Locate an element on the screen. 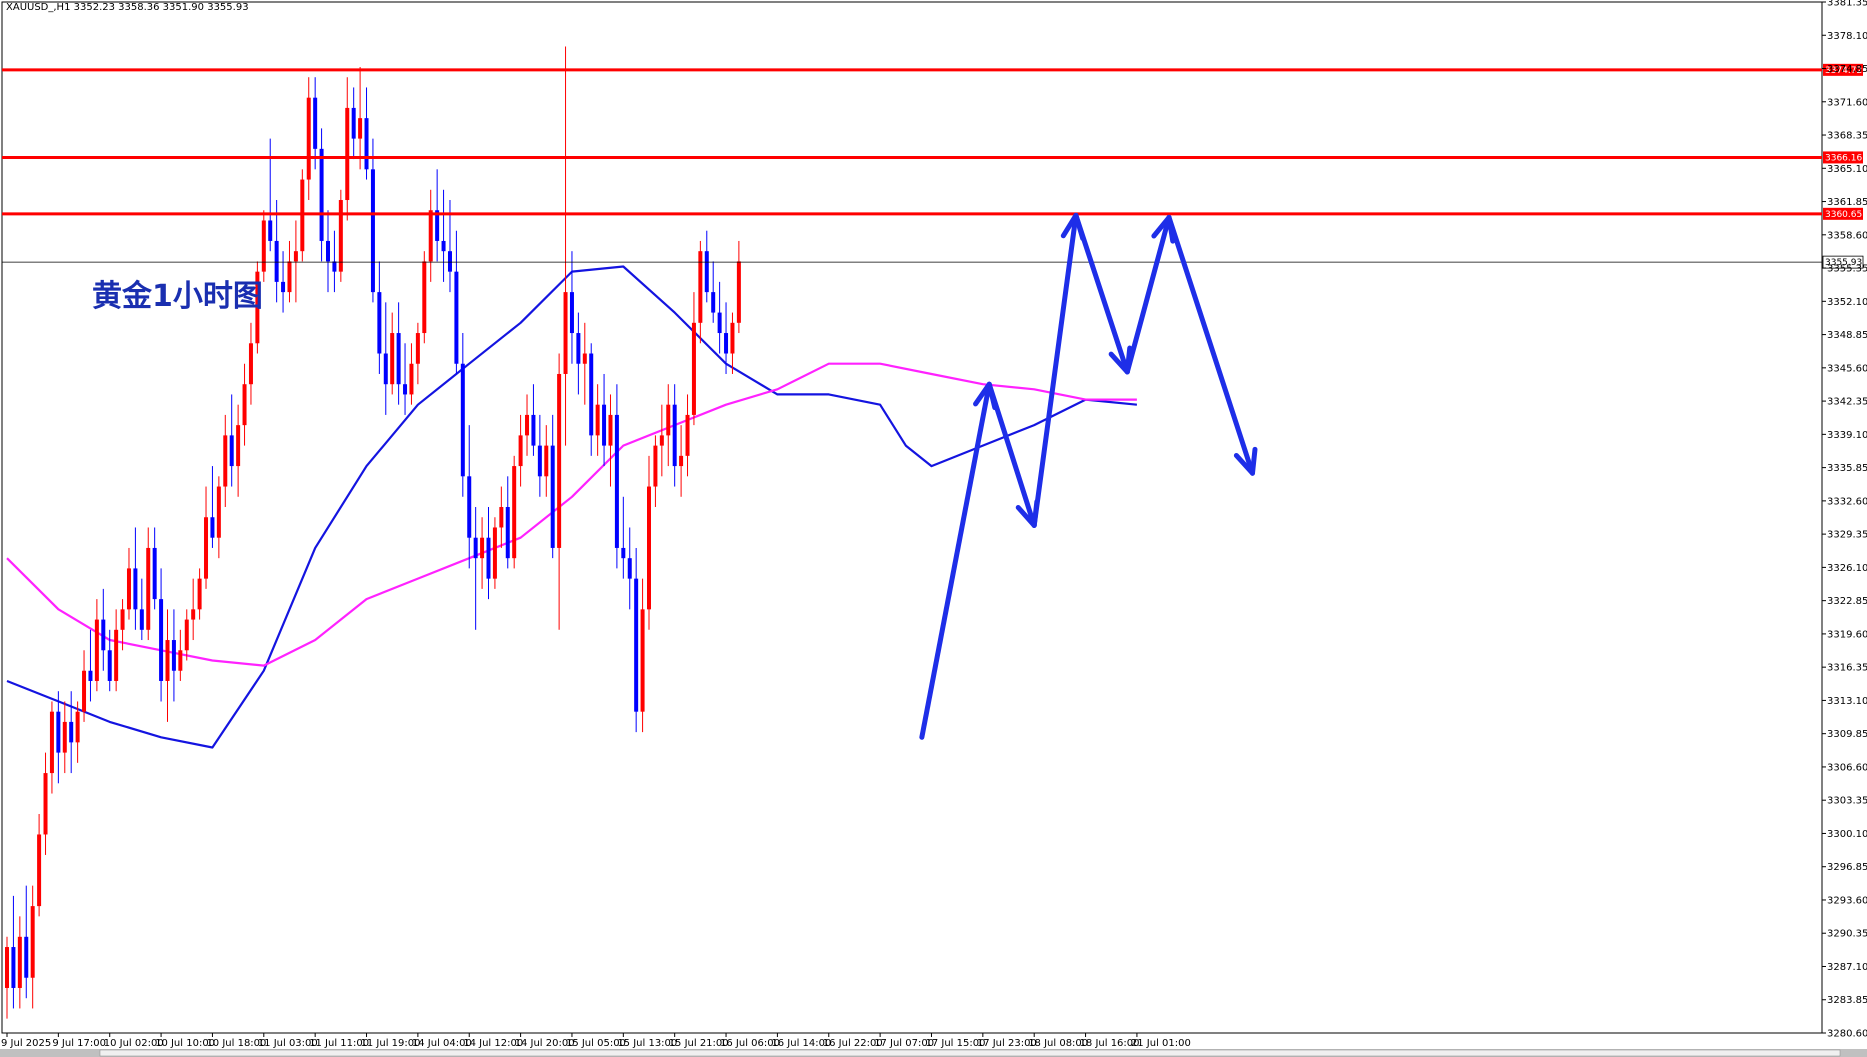 The width and height of the screenshot is (1867, 1057). x-tick-label: 16 Jul 22:00 is located at coordinates (853, 1043).